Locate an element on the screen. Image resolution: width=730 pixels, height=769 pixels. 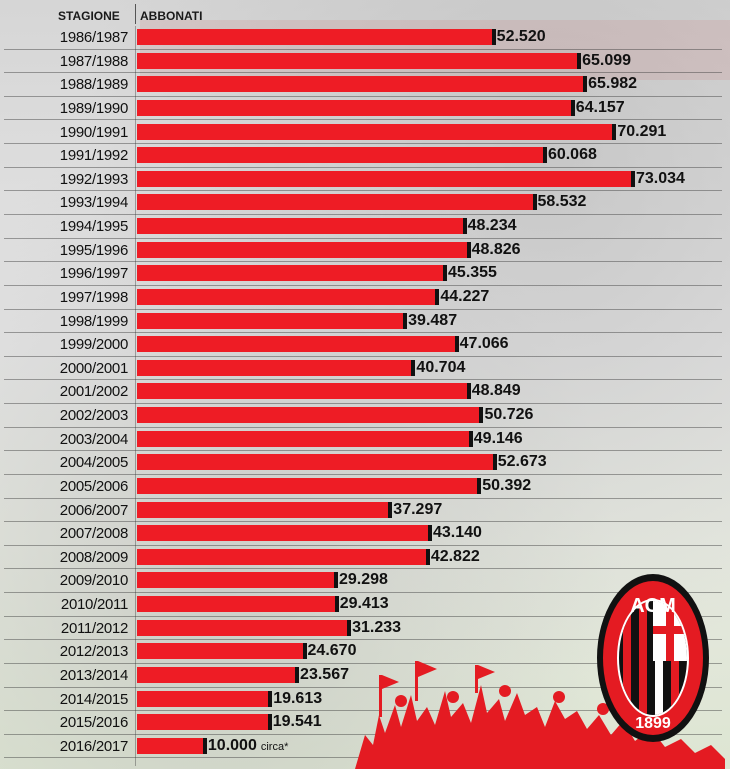
table-row: 2007/2008 43.140 is located at coordinates (361, 534).